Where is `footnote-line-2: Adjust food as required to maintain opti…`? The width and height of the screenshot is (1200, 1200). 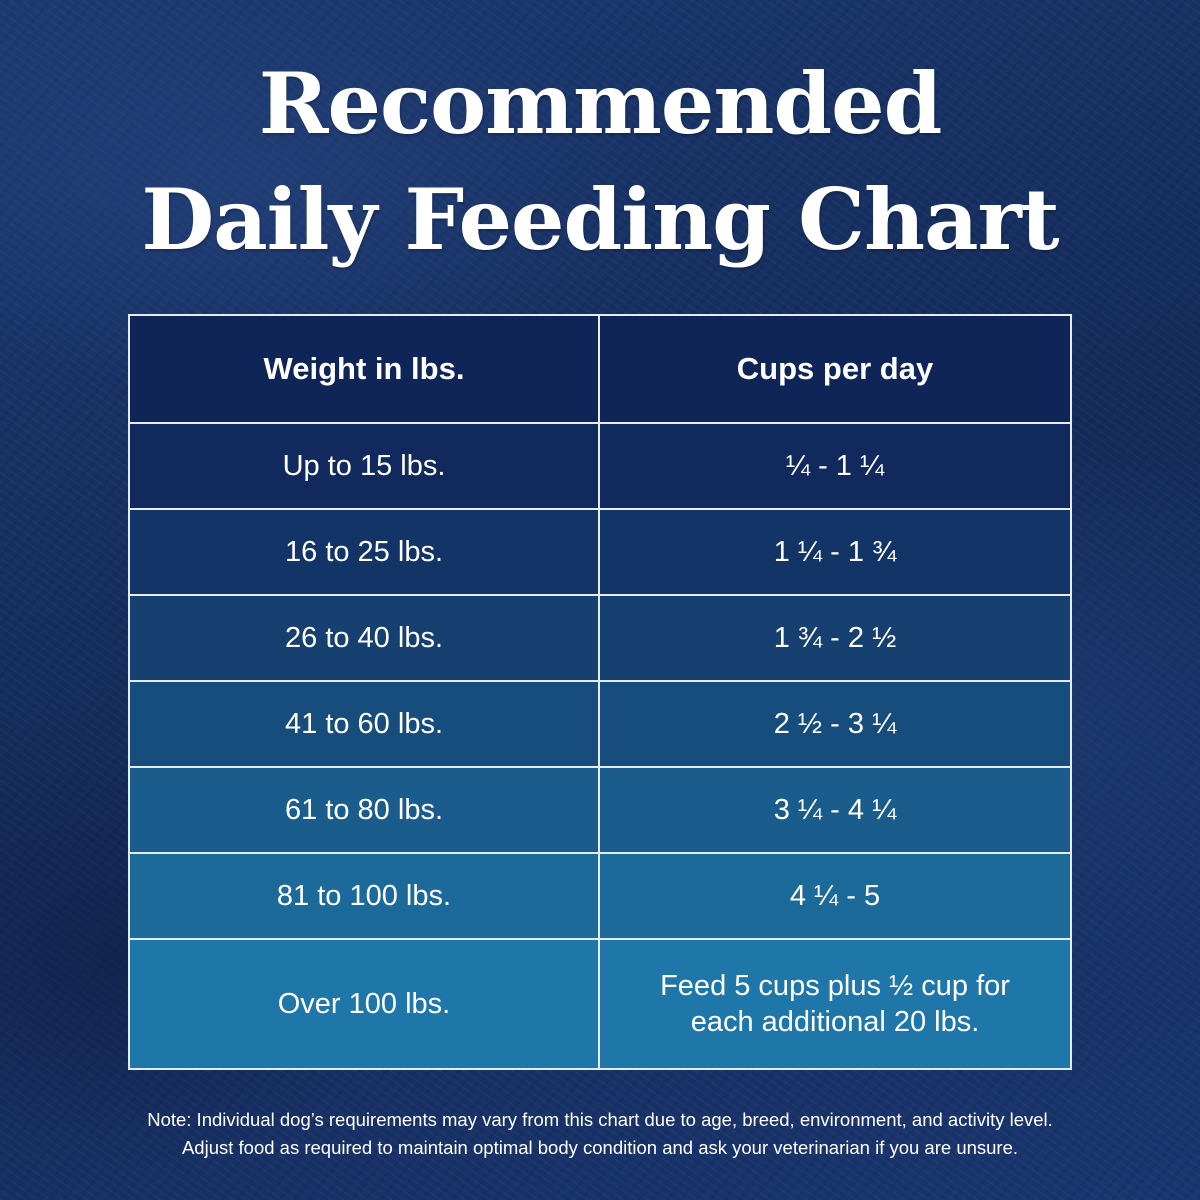 footnote-line-2: Adjust food as required to maintain opti… is located at coordinates (600, 1147).